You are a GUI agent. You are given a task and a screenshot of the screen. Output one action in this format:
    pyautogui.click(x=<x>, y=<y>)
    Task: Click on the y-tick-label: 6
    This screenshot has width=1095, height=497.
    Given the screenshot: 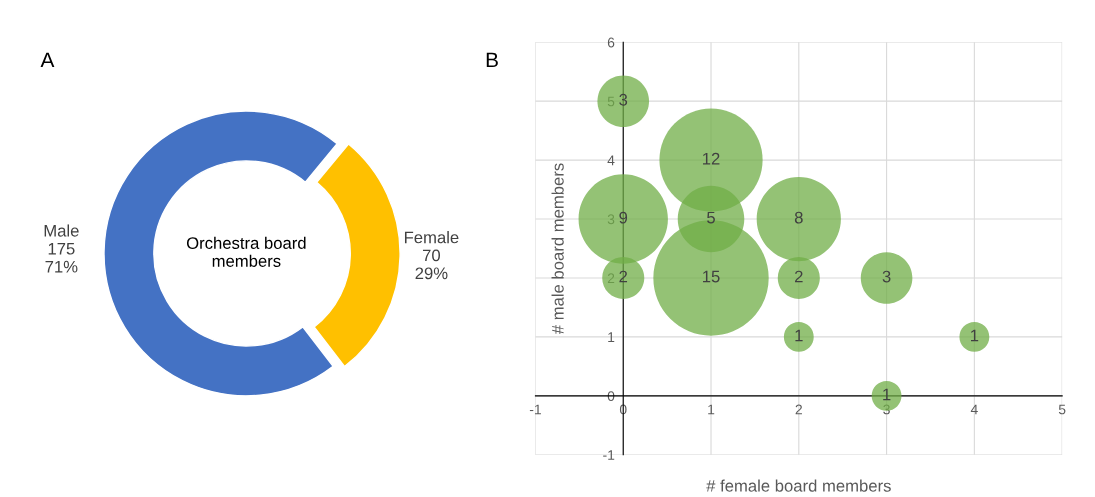 What is the action you would take?
    pyautogui.click(x=611, y=42)
    